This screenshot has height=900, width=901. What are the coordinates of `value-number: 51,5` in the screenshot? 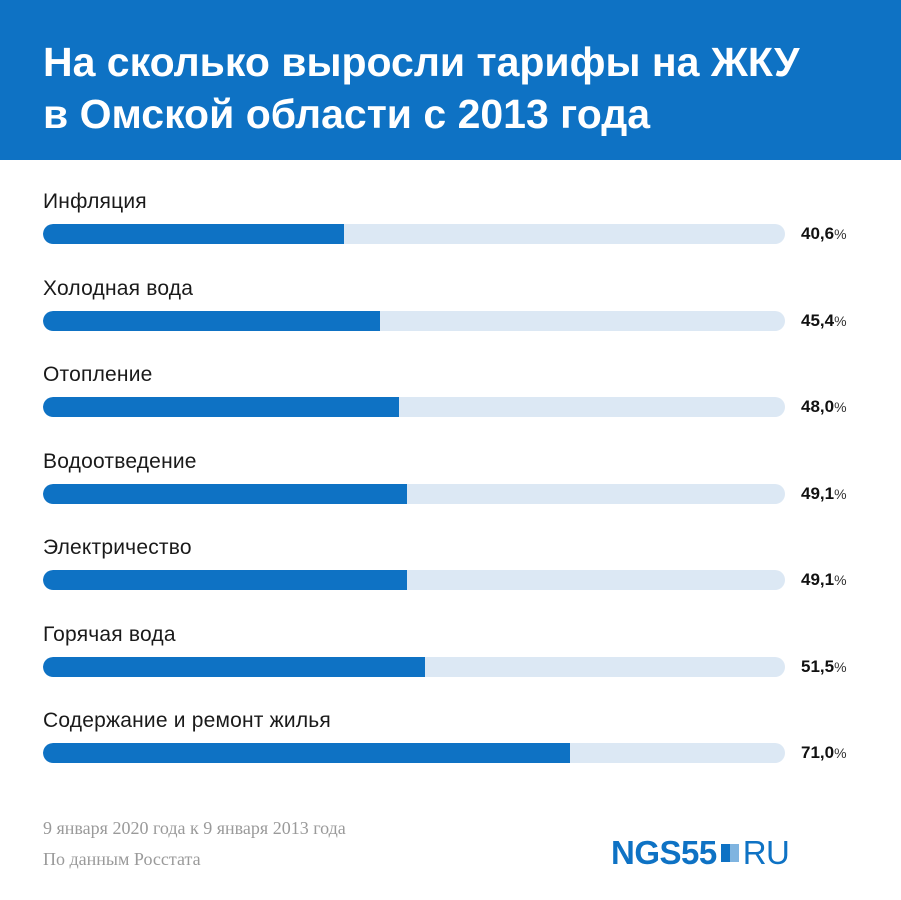 It's located at (818, 666).